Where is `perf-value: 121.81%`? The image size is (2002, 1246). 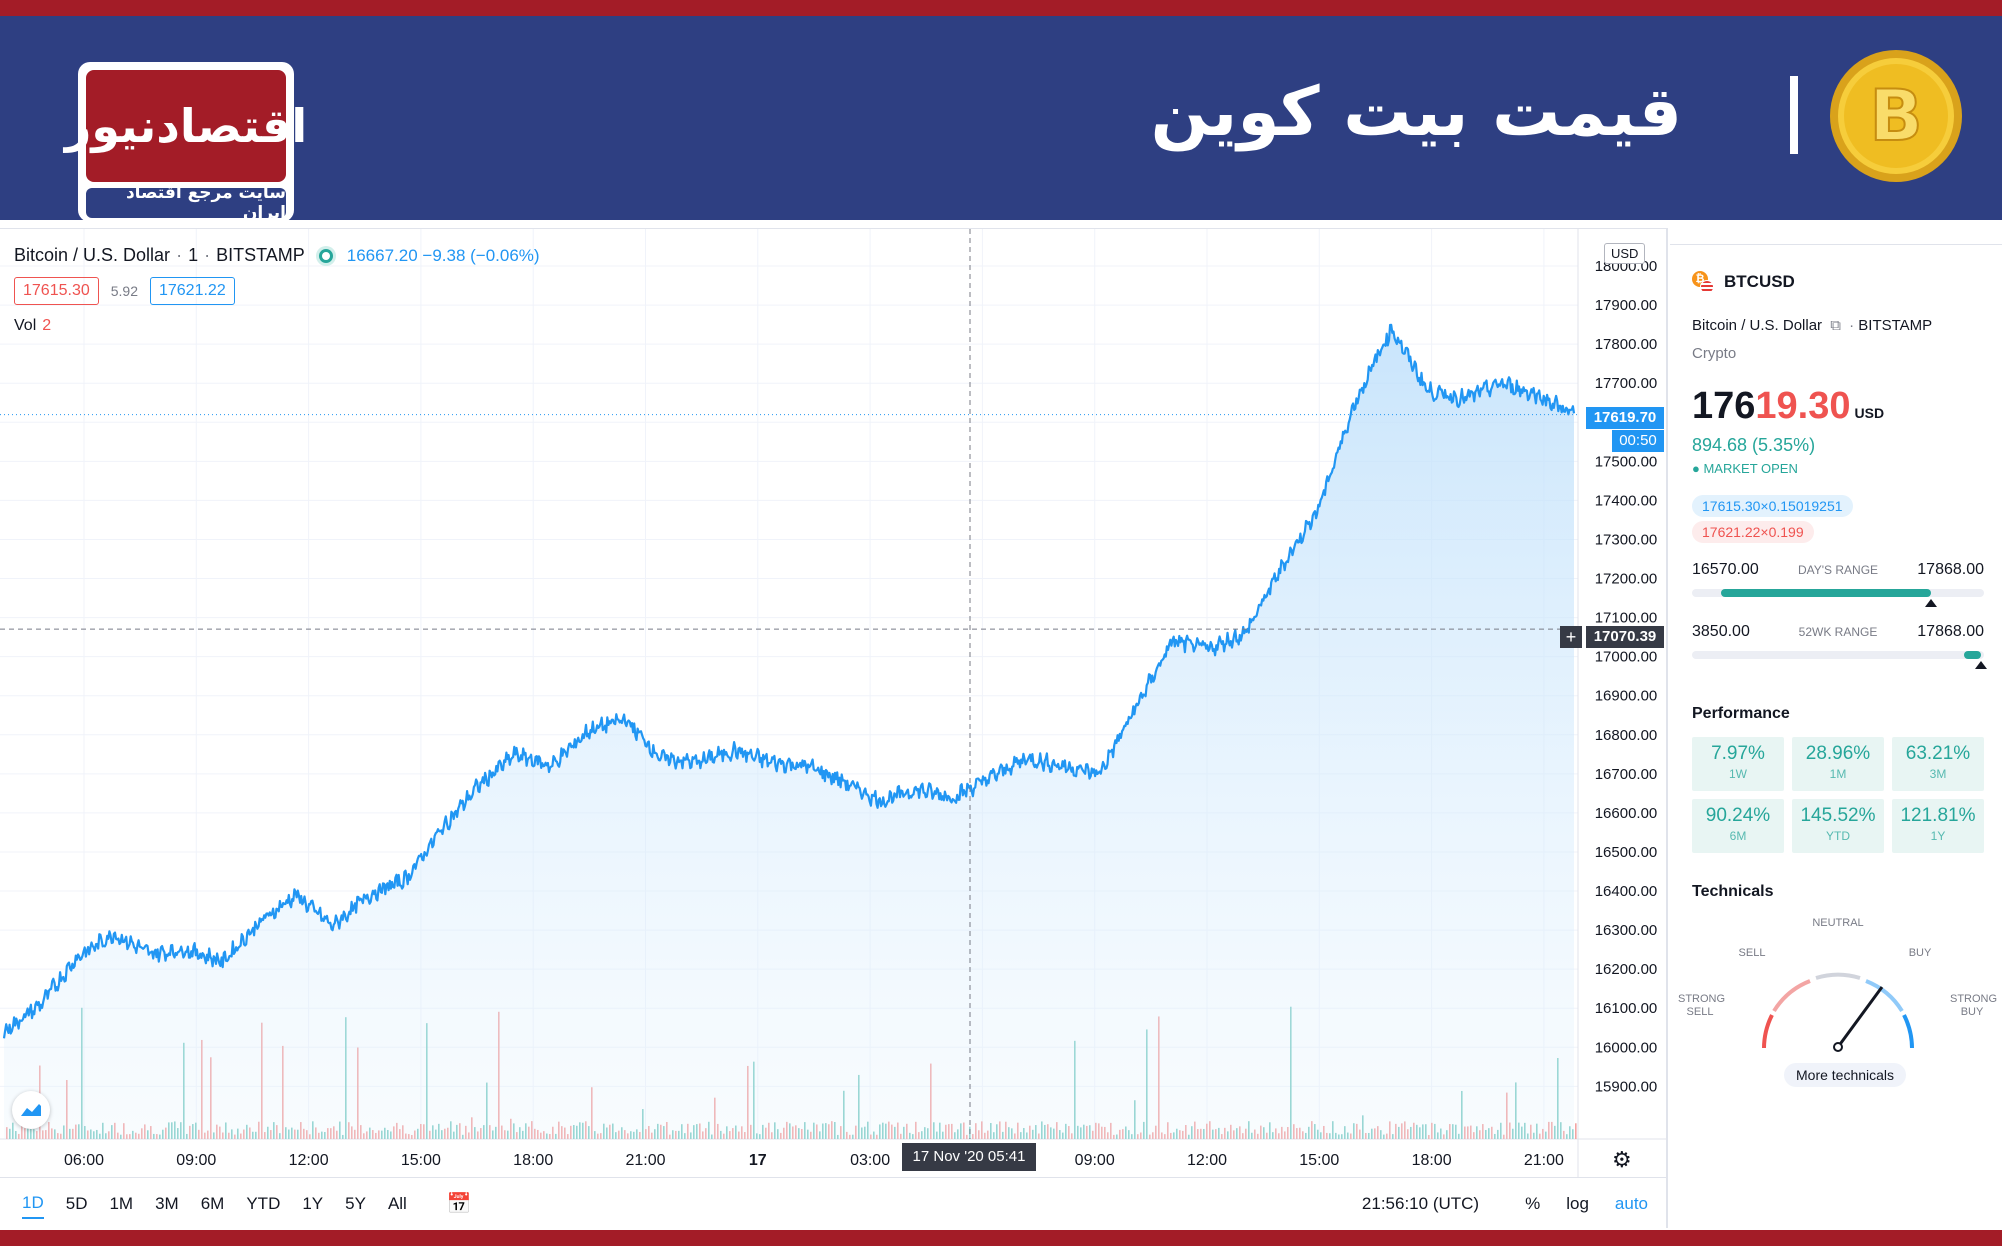 perf-value: 121.81% is located at coordinates (1938, 815).